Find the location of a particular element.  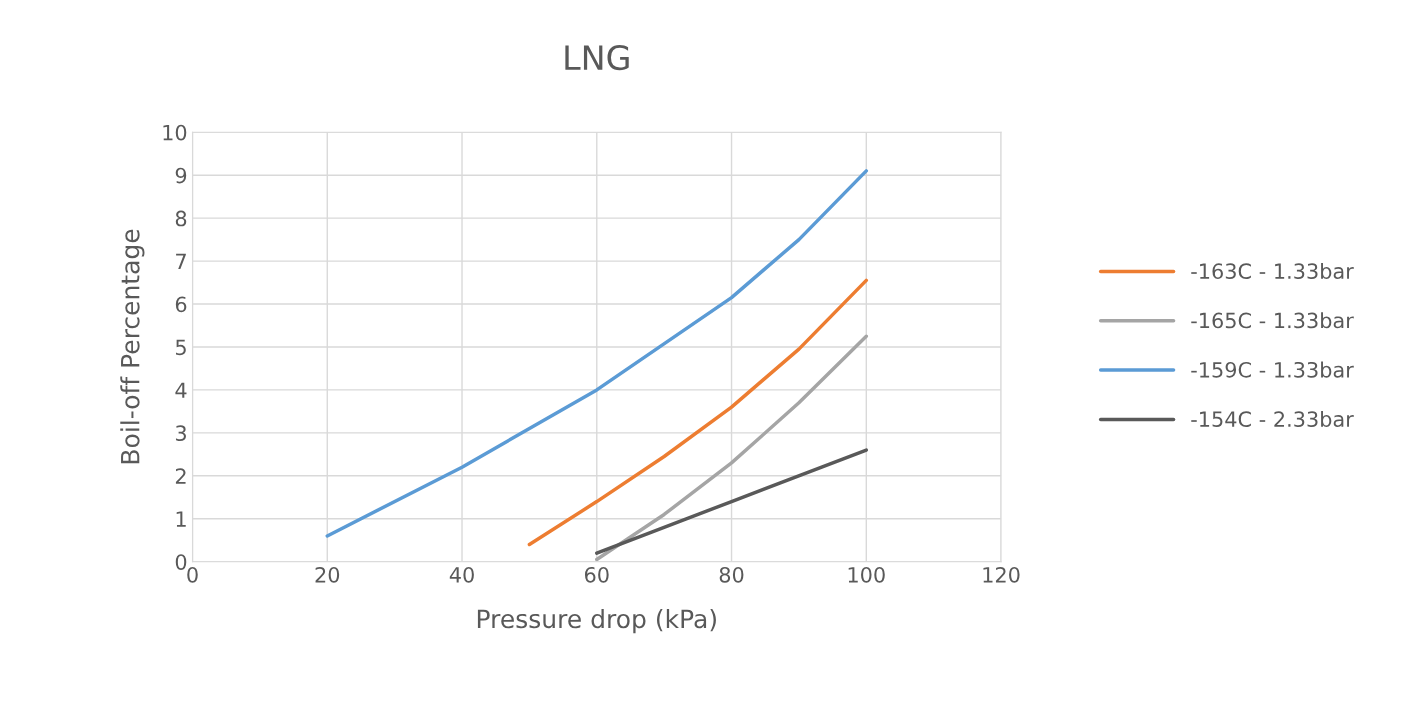

y-tick-label: 7 is located at coordinates (181, 261).